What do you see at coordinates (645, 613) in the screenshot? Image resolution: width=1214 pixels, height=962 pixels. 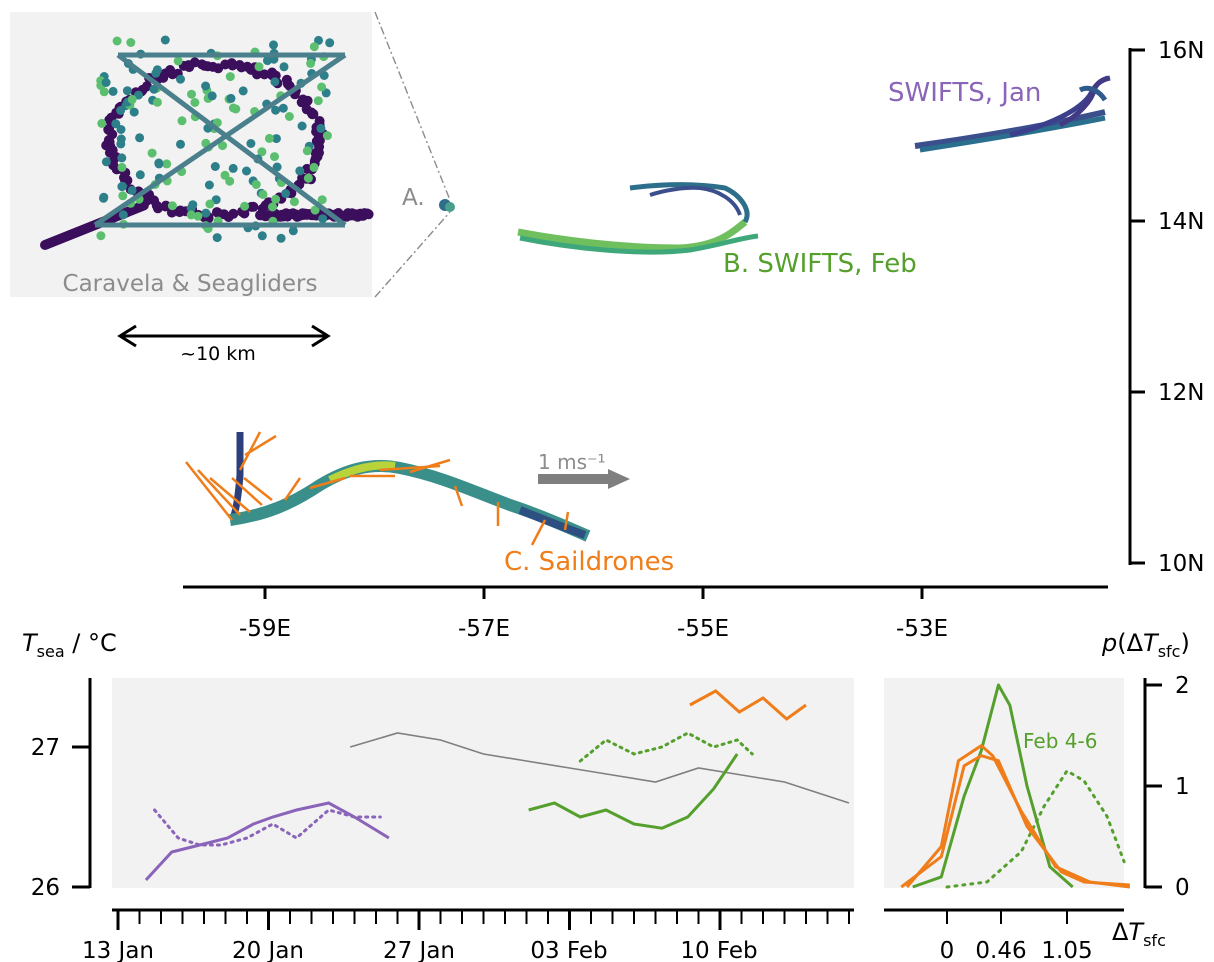 I see `map-x-axis: -59E -57E -55E -53E` at bounding box center [645, 613].